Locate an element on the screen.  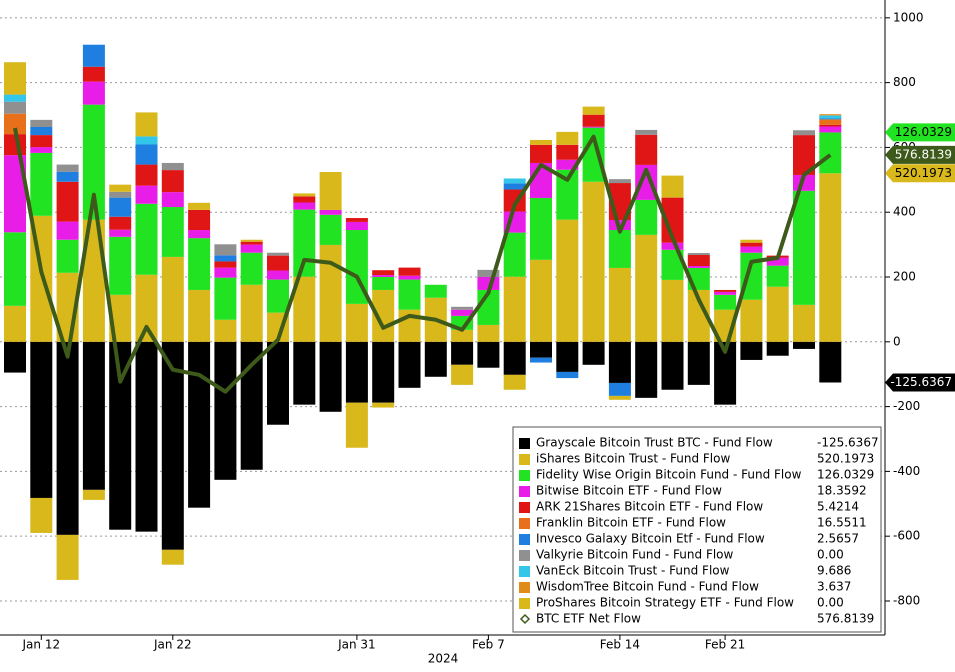
legend-label: Grayscale Bitcoin Trust BTC - Fund Flow is located at coordinates (654, 443).